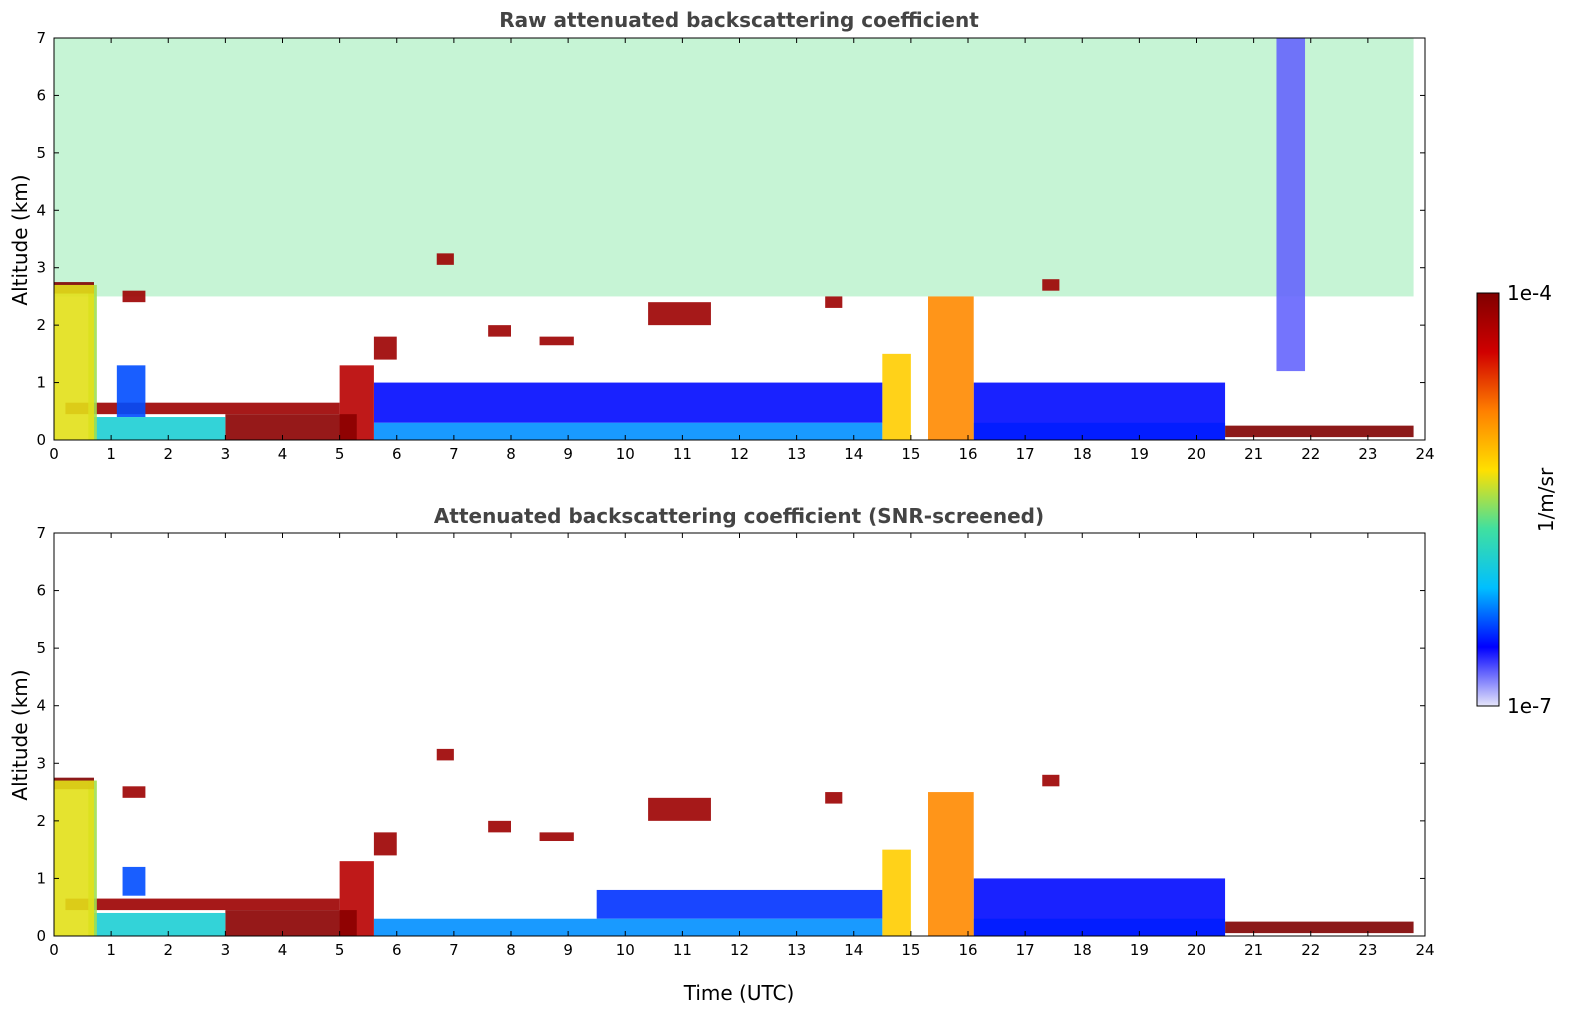 The image size is (1595, 1020). Describe the element at coordinates (1488, 499) in the screenshot. I see `colorbar-gradient` at that location.